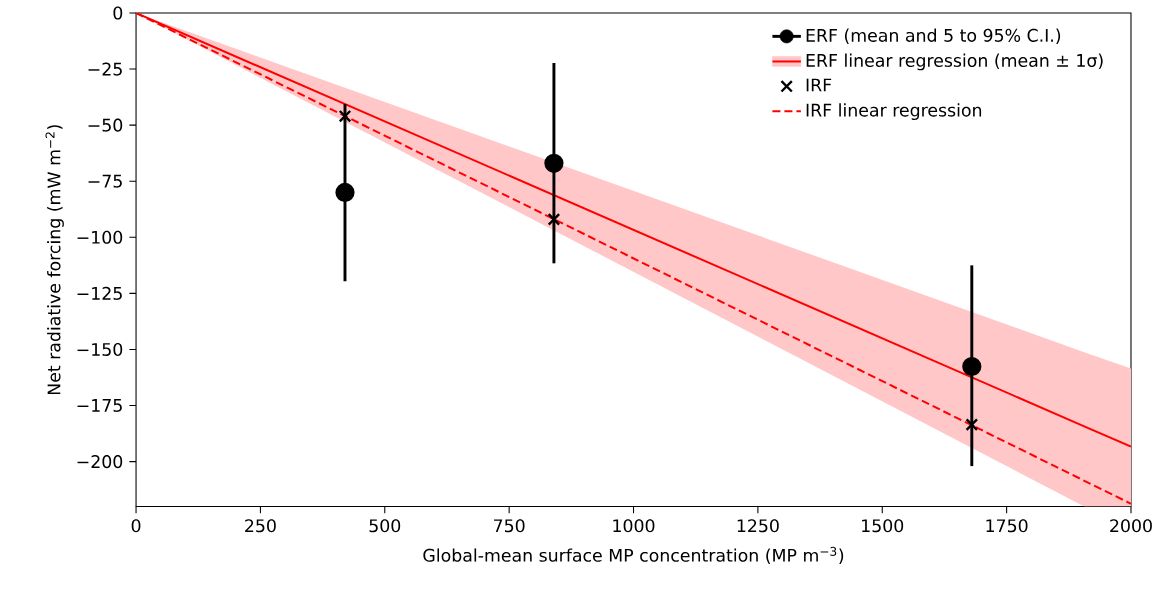 The image size is (1173, 594). Describe the element at coordinates (385, 525) in the screenshot. I see `x-tick-label: 500` at that location.